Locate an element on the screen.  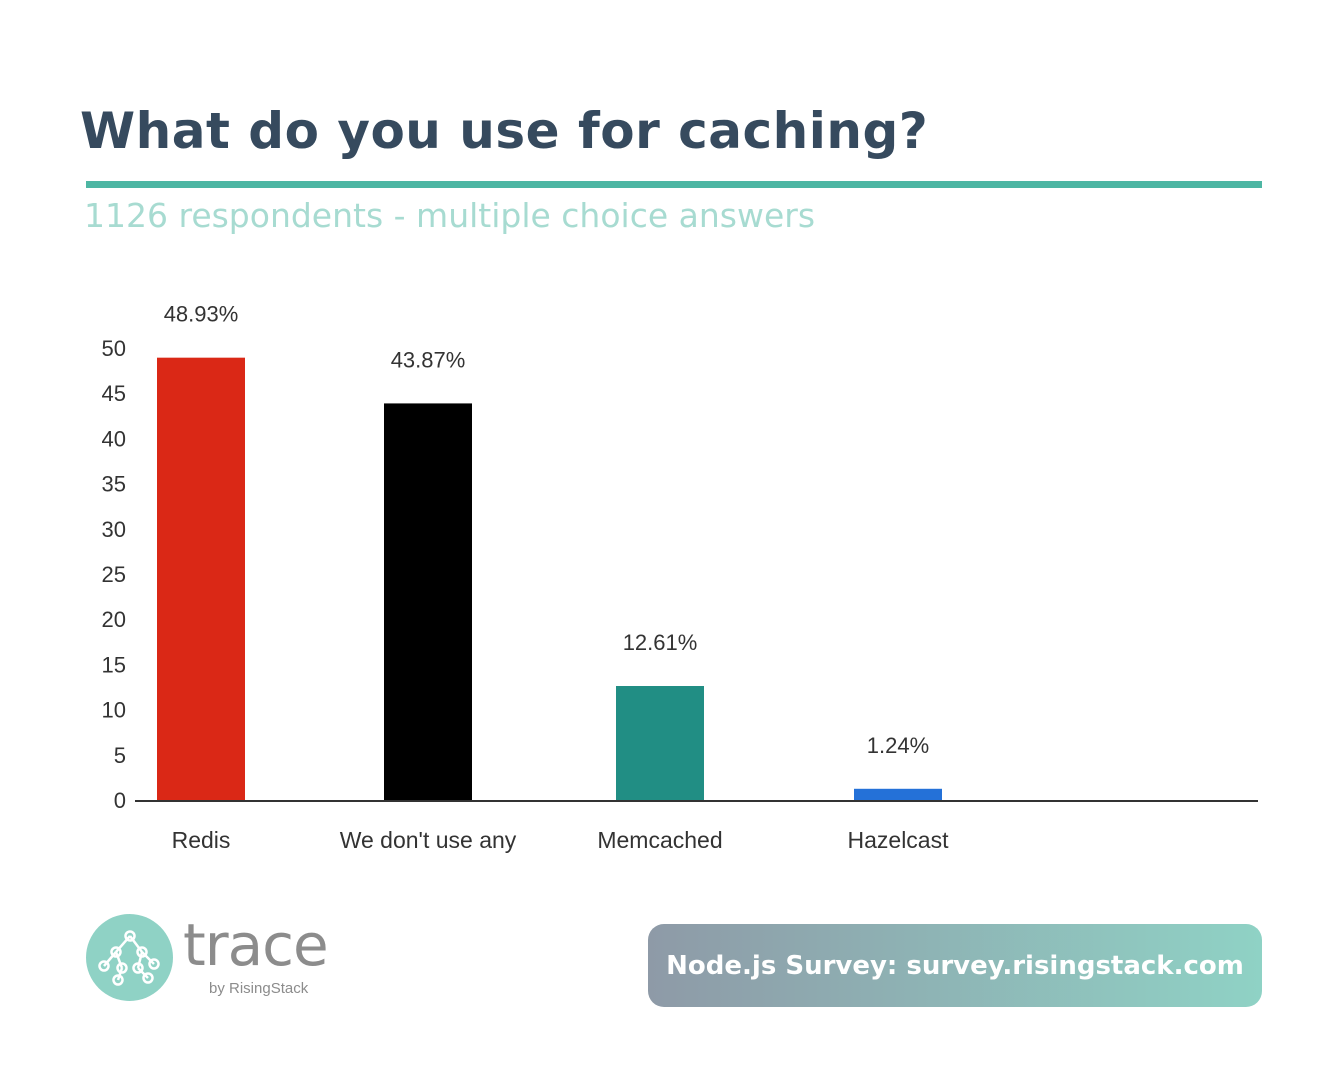
y-tick-label: 50 is located at coordinates (114, 348).